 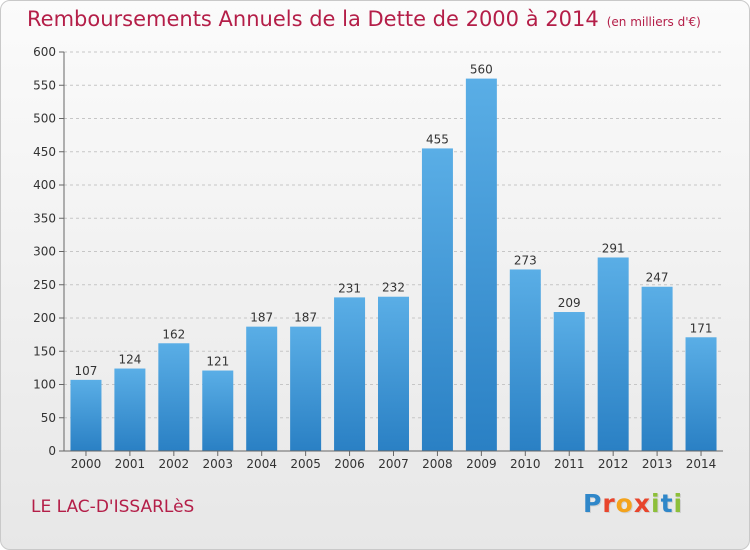 What do you see at coordinates (44, 385) in the screenshot?
I see `y-tick-label: 100` at bounding box center [44, 385].